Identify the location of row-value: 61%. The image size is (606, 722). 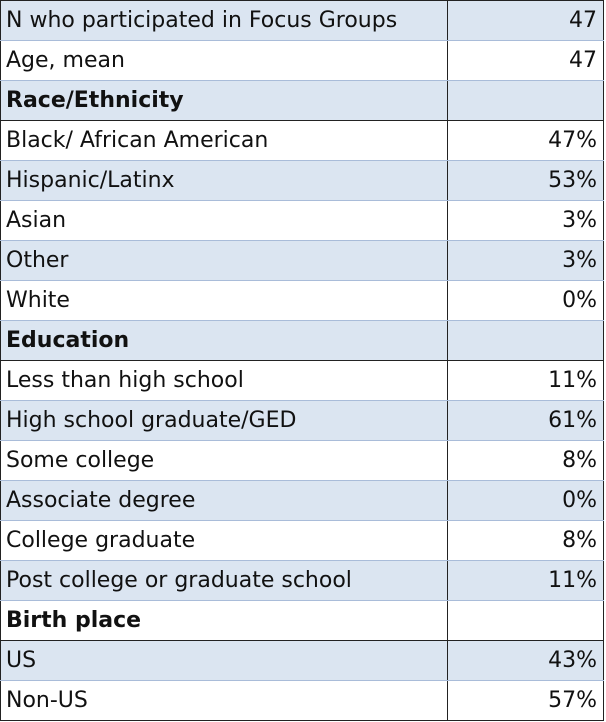
(525, 420).